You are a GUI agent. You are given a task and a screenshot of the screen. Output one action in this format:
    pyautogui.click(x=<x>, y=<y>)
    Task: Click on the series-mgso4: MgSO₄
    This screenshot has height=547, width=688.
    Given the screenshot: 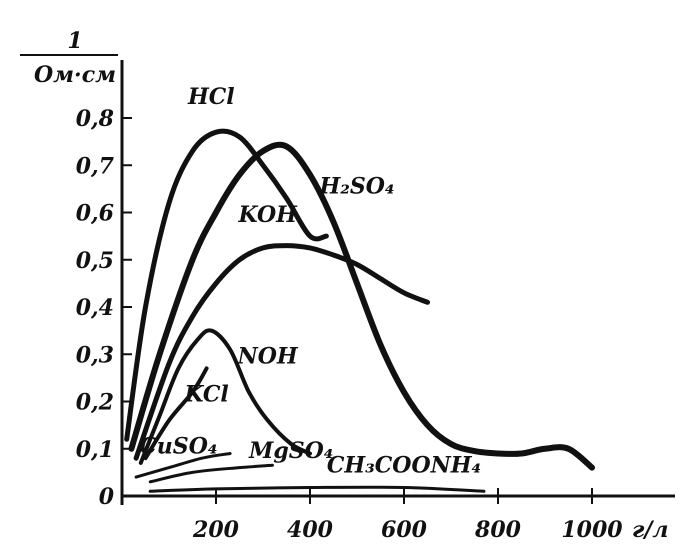 What is the action you would take?
    pyautogui.click(x=240, y=461)
    